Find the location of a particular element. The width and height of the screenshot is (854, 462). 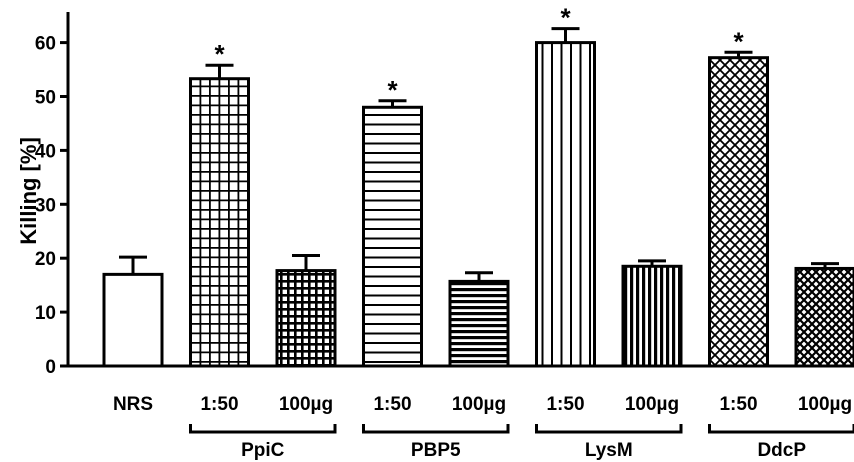

group-label: PBP5 is located at coordinates (436, 450).